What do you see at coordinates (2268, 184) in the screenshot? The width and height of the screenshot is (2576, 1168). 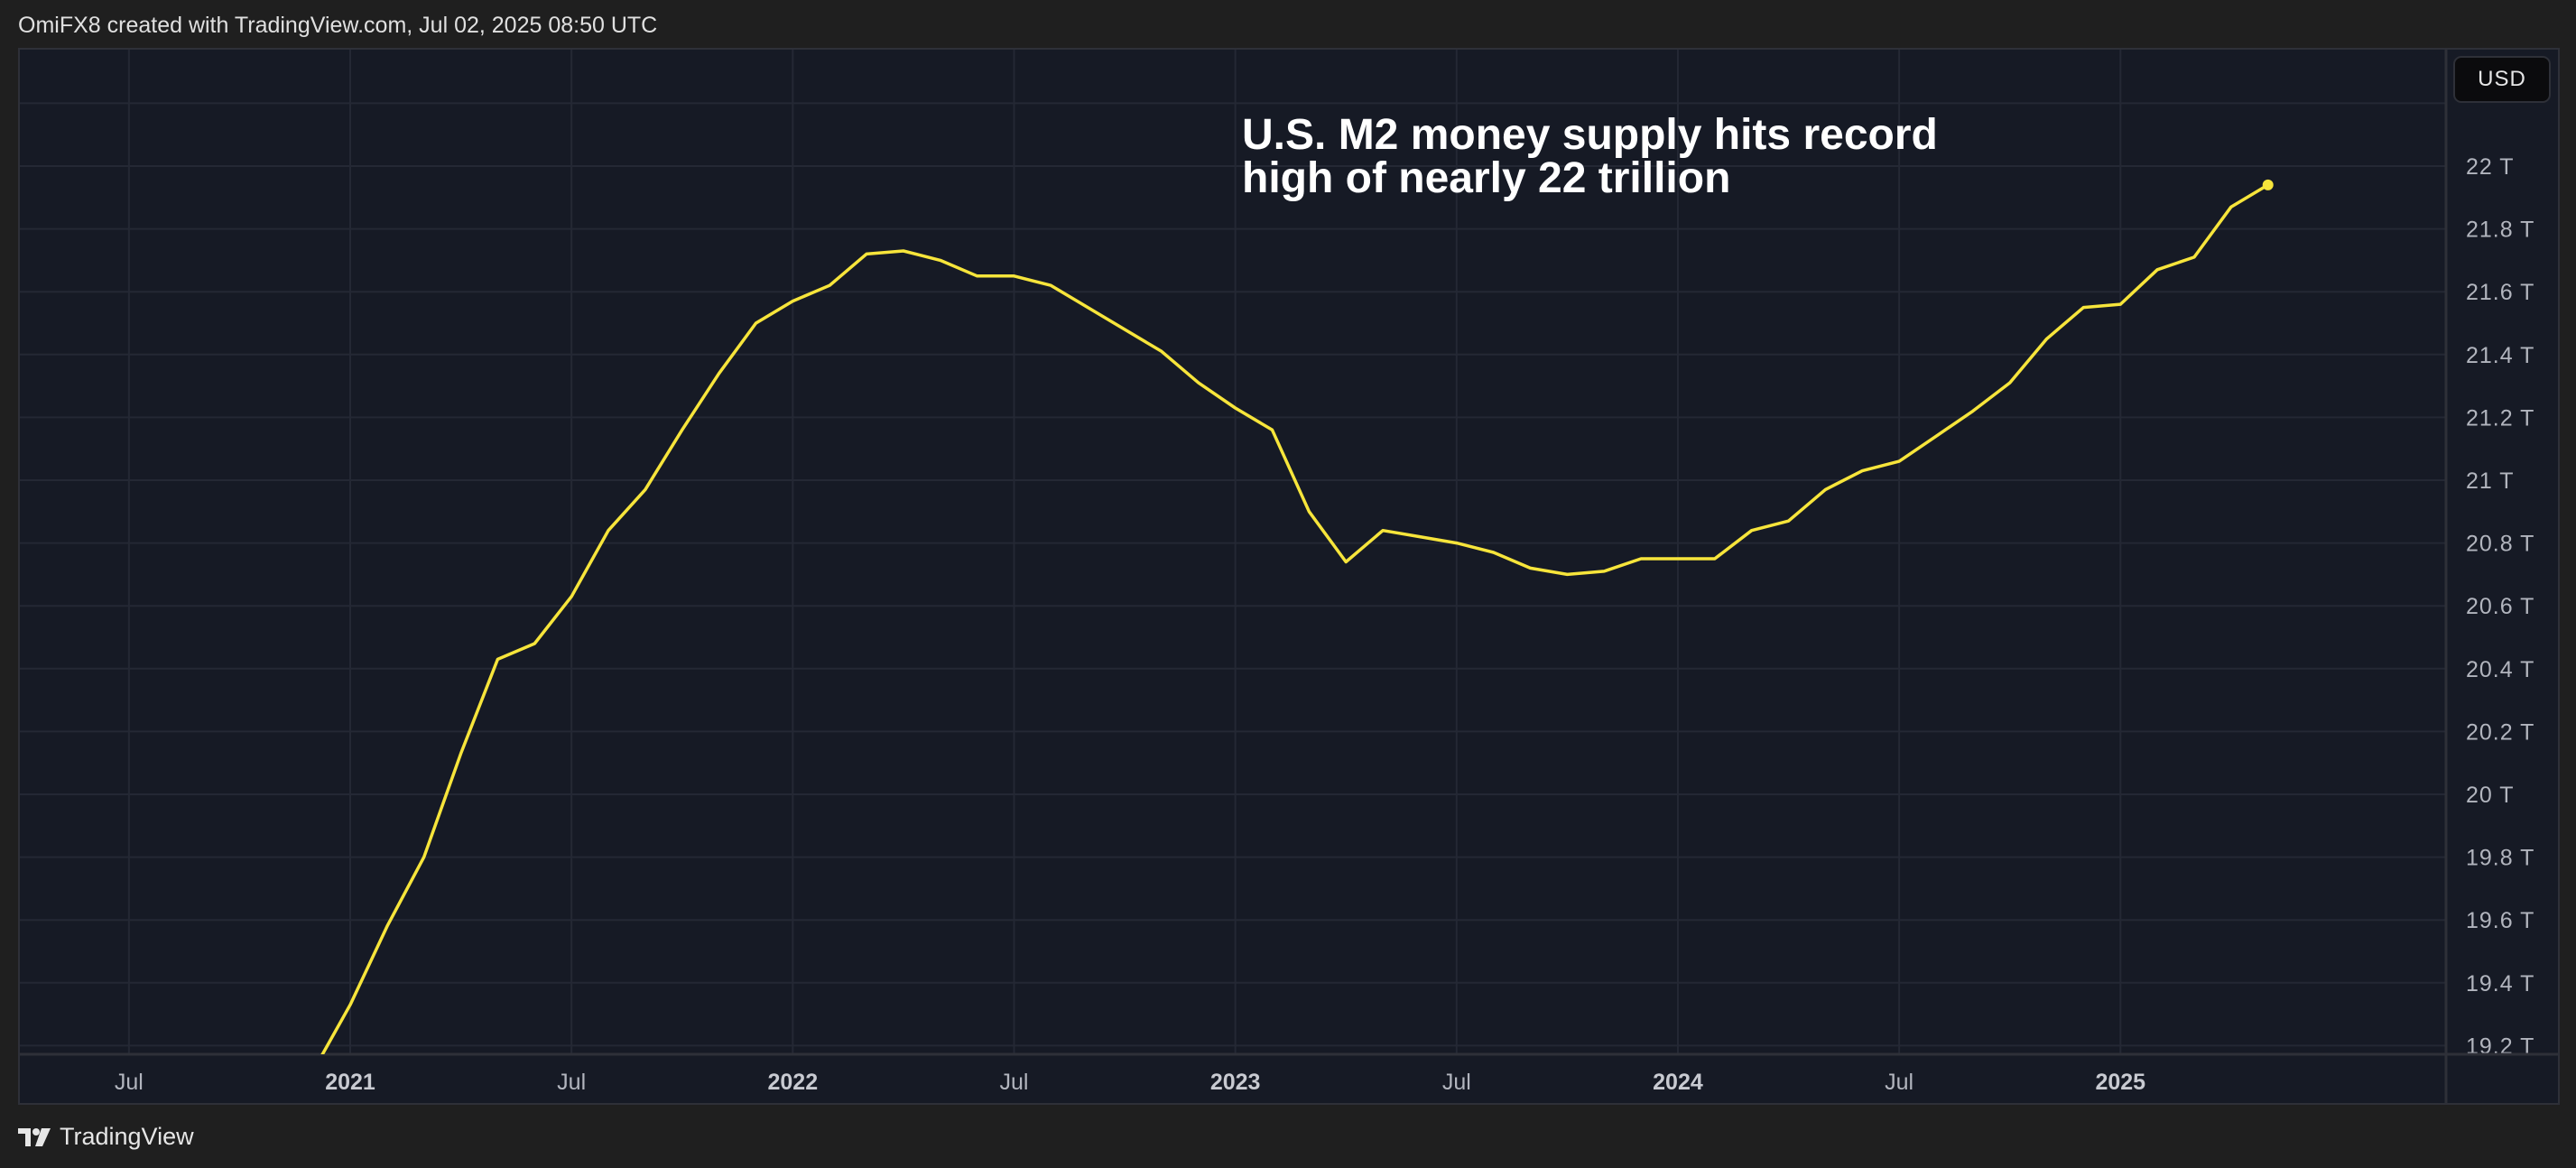 I see `last-value-marker` at bounding box center [2268, 184].